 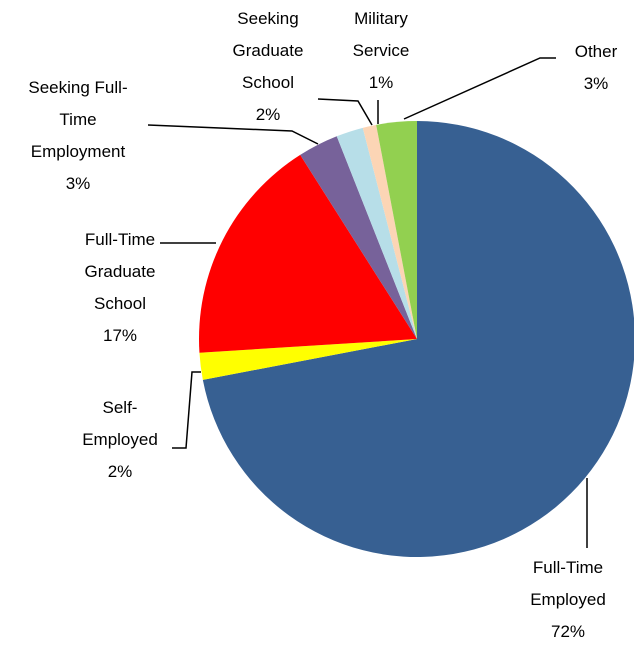 What do you see at coordinates (78, 119) in the screenshot?
I see `category-name: Seeking Full-Time Employment` at bounding box center [78, 119].